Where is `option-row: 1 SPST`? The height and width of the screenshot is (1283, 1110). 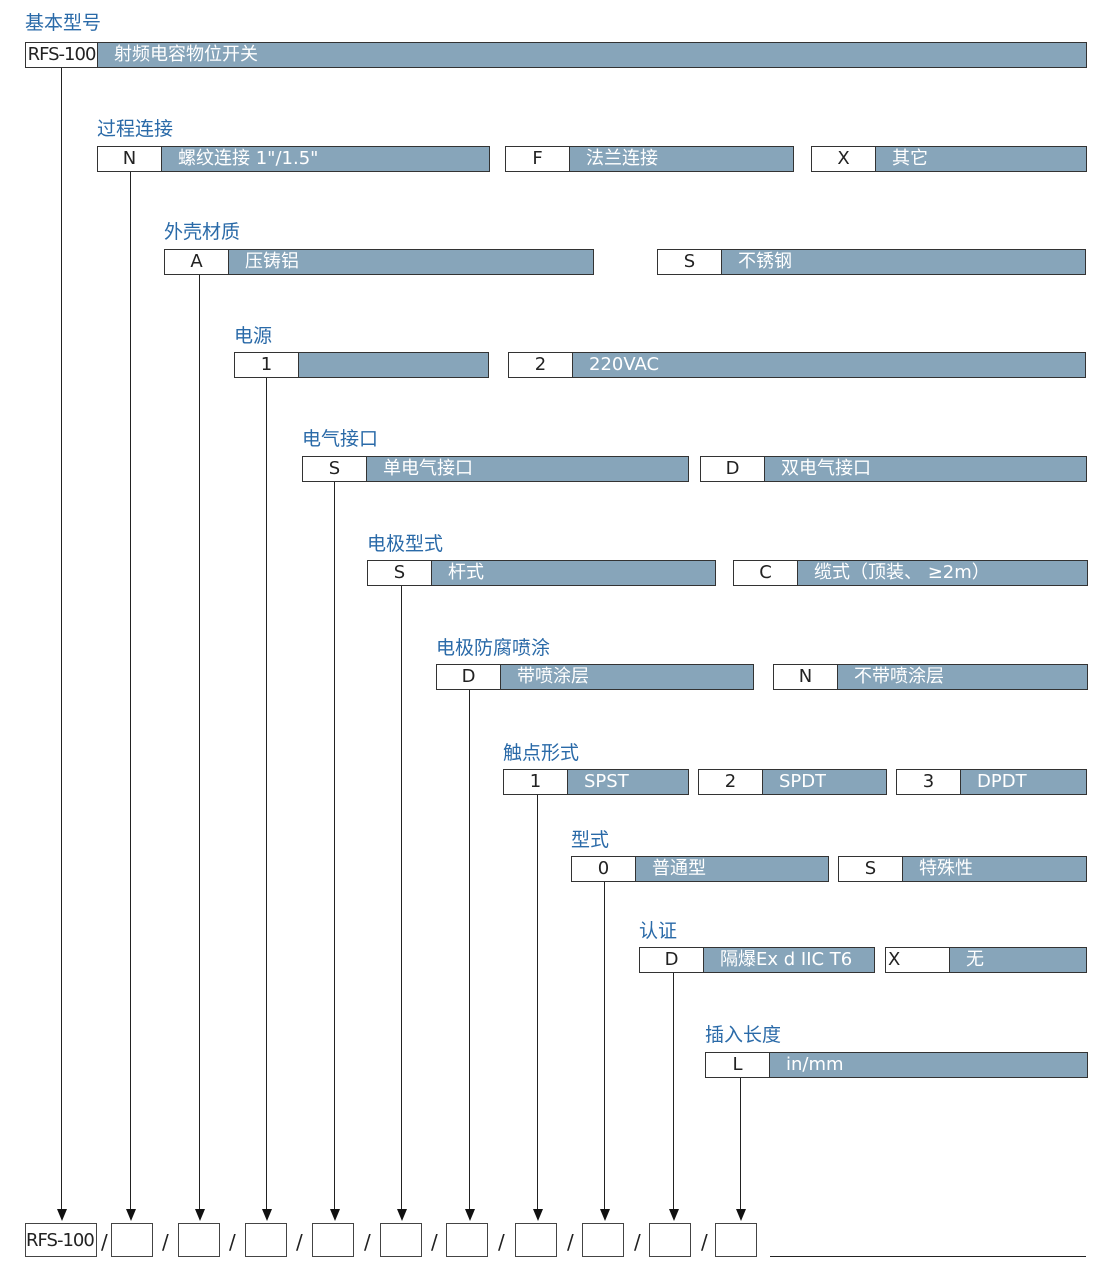 option-row: 1 SPST is located at coordinates (596, 782).